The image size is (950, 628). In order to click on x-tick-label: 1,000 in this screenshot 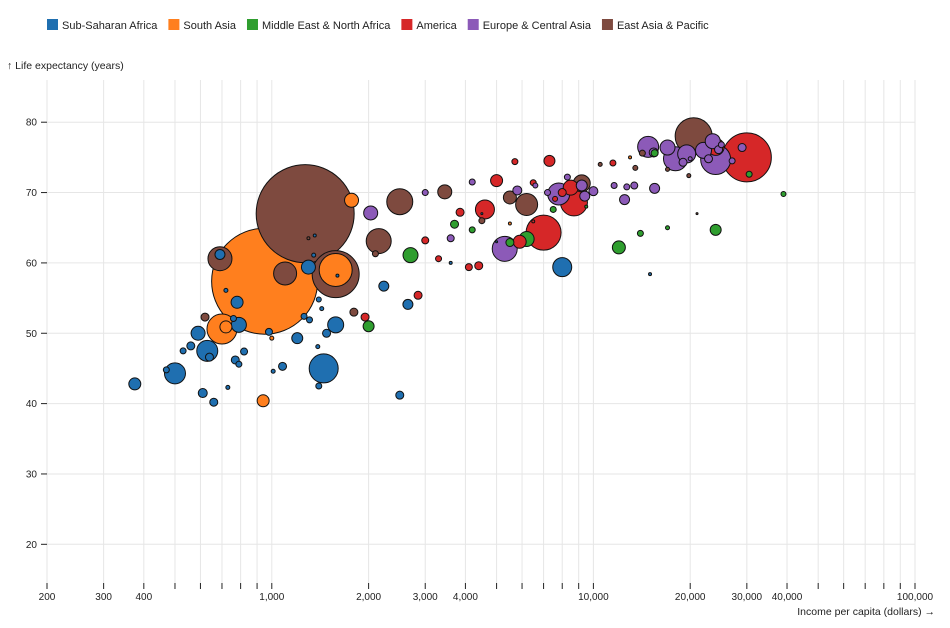, I will do `click(271, 597)`.